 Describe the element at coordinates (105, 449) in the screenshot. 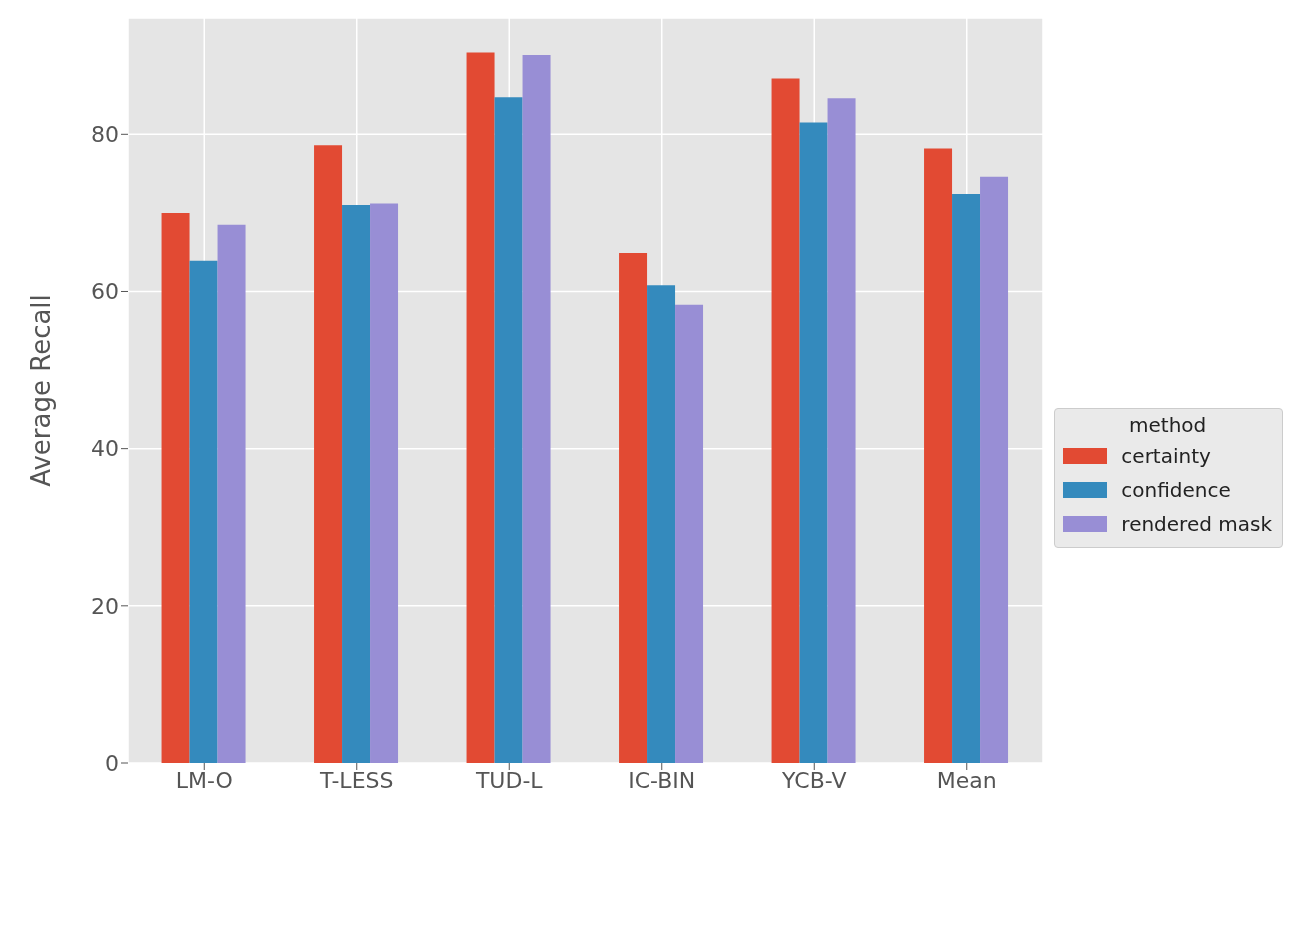

I see `y-tick-label: 40` at that location.